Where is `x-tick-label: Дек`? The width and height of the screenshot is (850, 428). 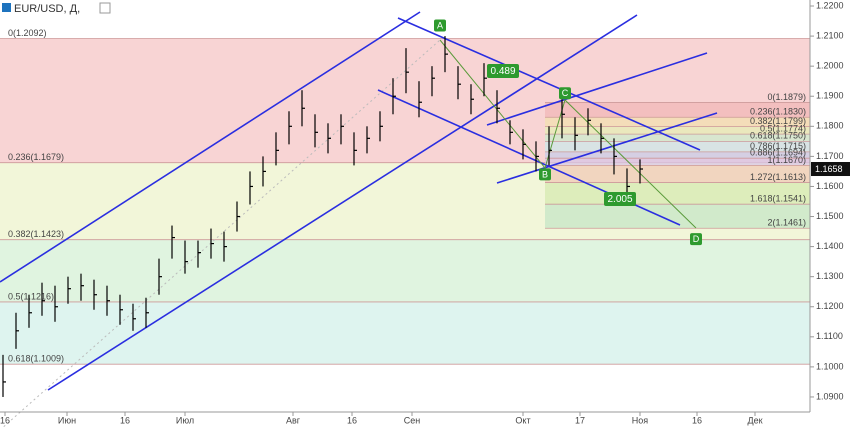
x-tick-label: Дек is located at coordinates (754, 420).